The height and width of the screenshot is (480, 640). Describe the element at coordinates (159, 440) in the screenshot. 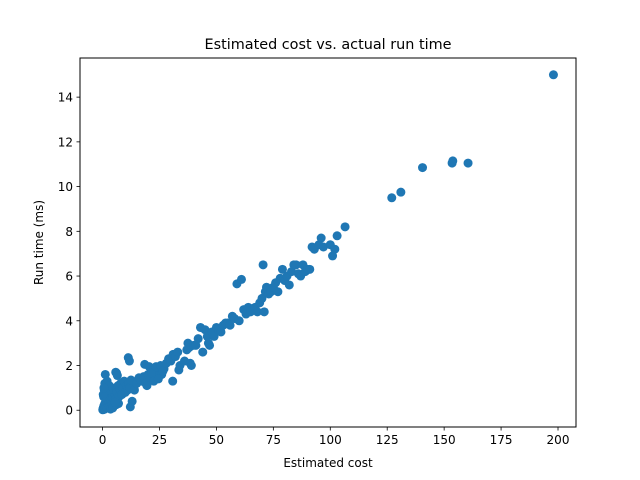

I see `x-tick-label: 25` at that location.